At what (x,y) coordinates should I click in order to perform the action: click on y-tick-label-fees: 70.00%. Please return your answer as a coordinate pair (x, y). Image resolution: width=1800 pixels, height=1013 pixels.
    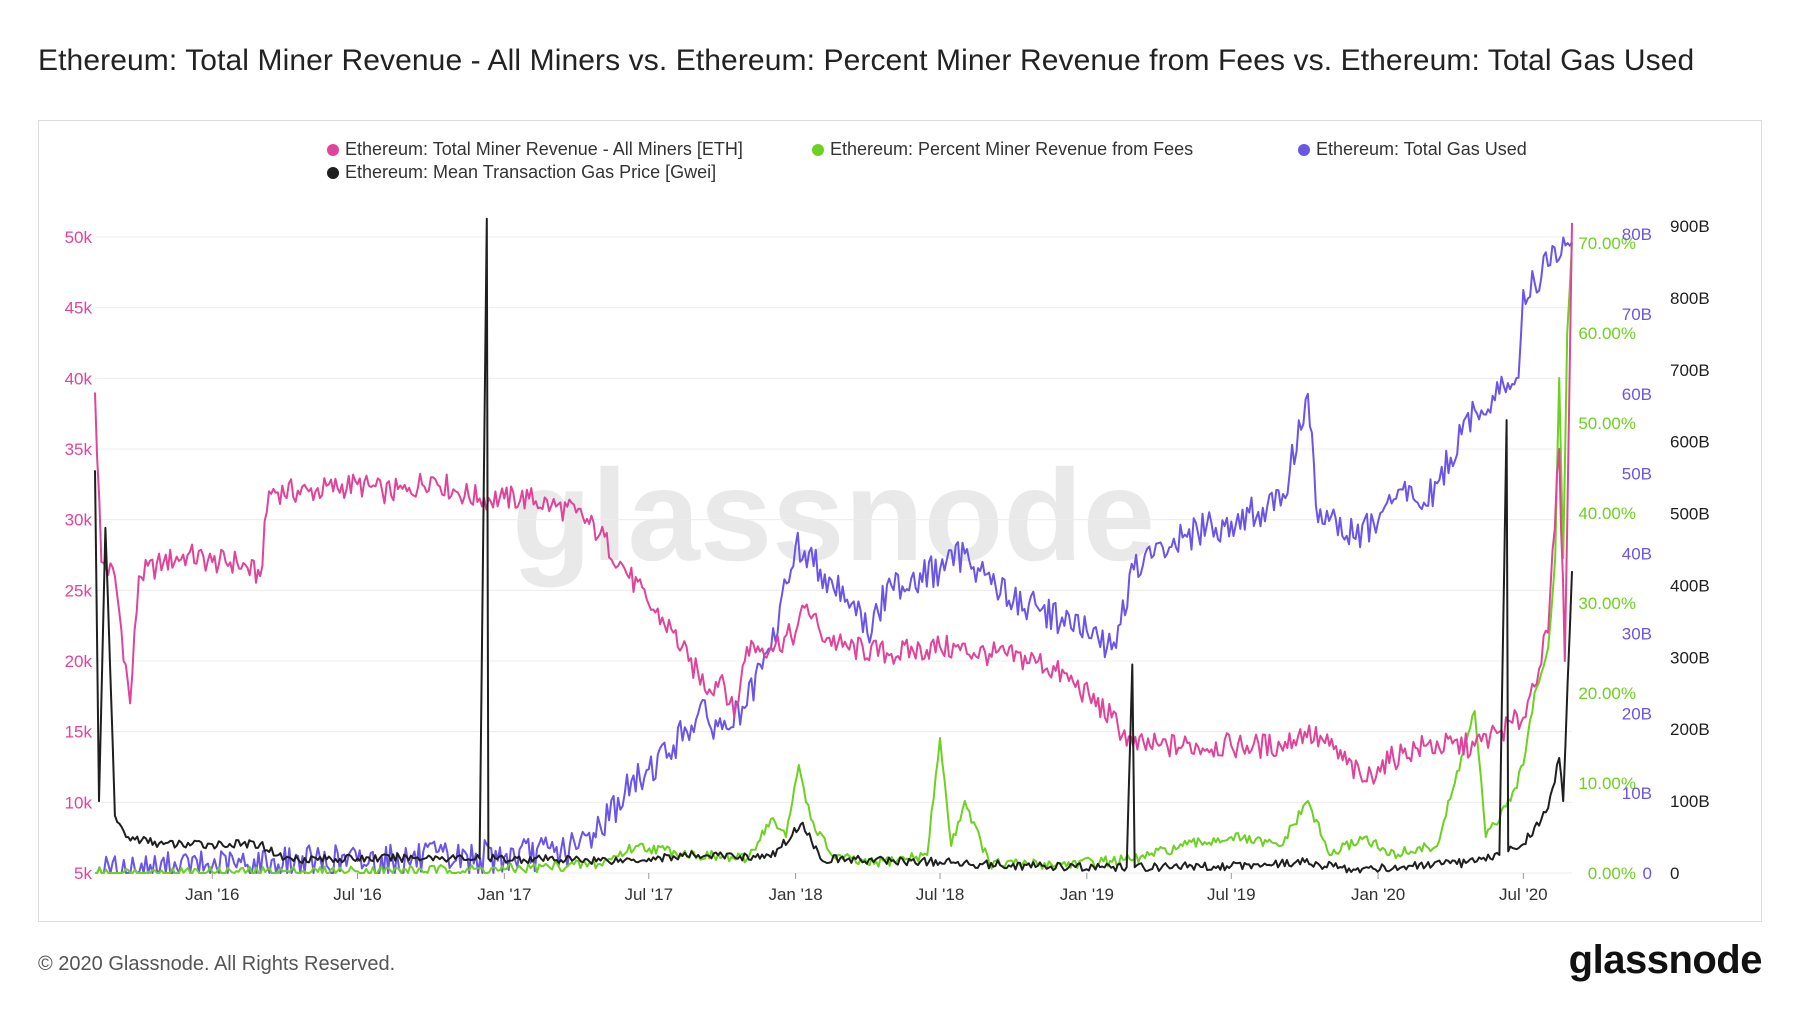
    Looking at the image, I should click on (1607, 243).